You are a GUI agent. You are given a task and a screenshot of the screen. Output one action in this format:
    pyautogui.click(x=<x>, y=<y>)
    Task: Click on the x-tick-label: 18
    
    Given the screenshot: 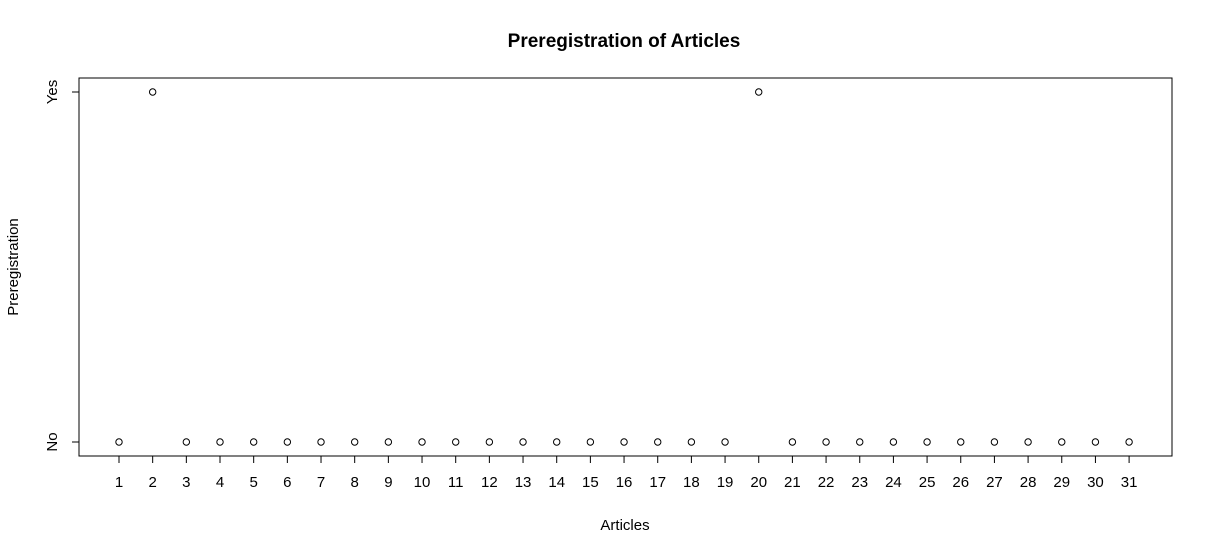 What is the action you would take?
    pyautogui.click(x=691, y=482)
    